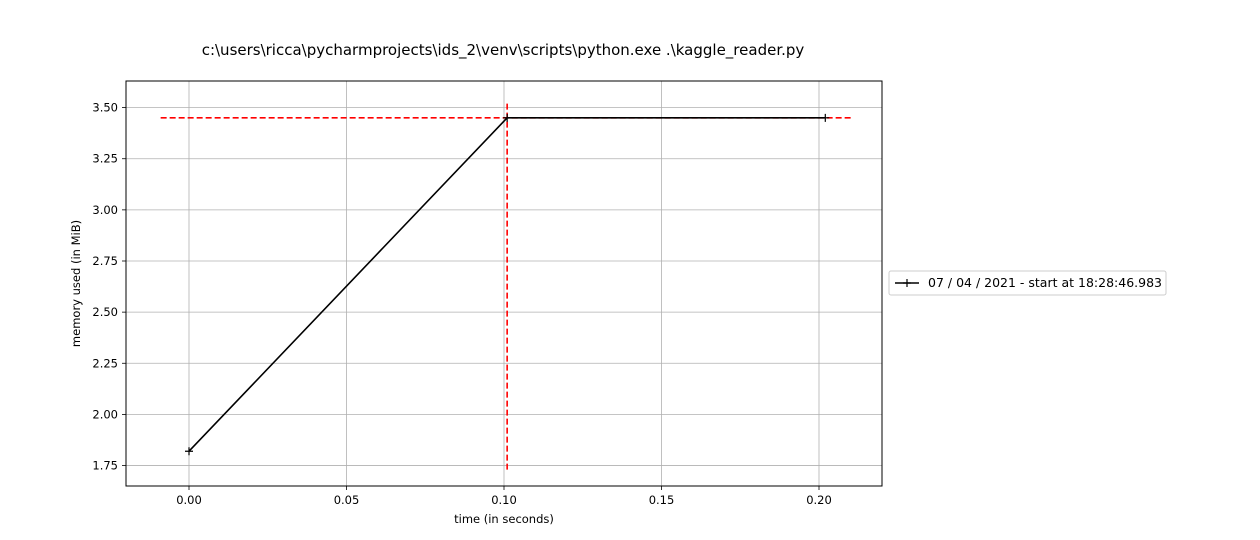 This screenshot has width=1260, height=540. Describe the element at coordinates (105, 159) in the screenshot. I see `y-tick-label: 3.25` at that location.